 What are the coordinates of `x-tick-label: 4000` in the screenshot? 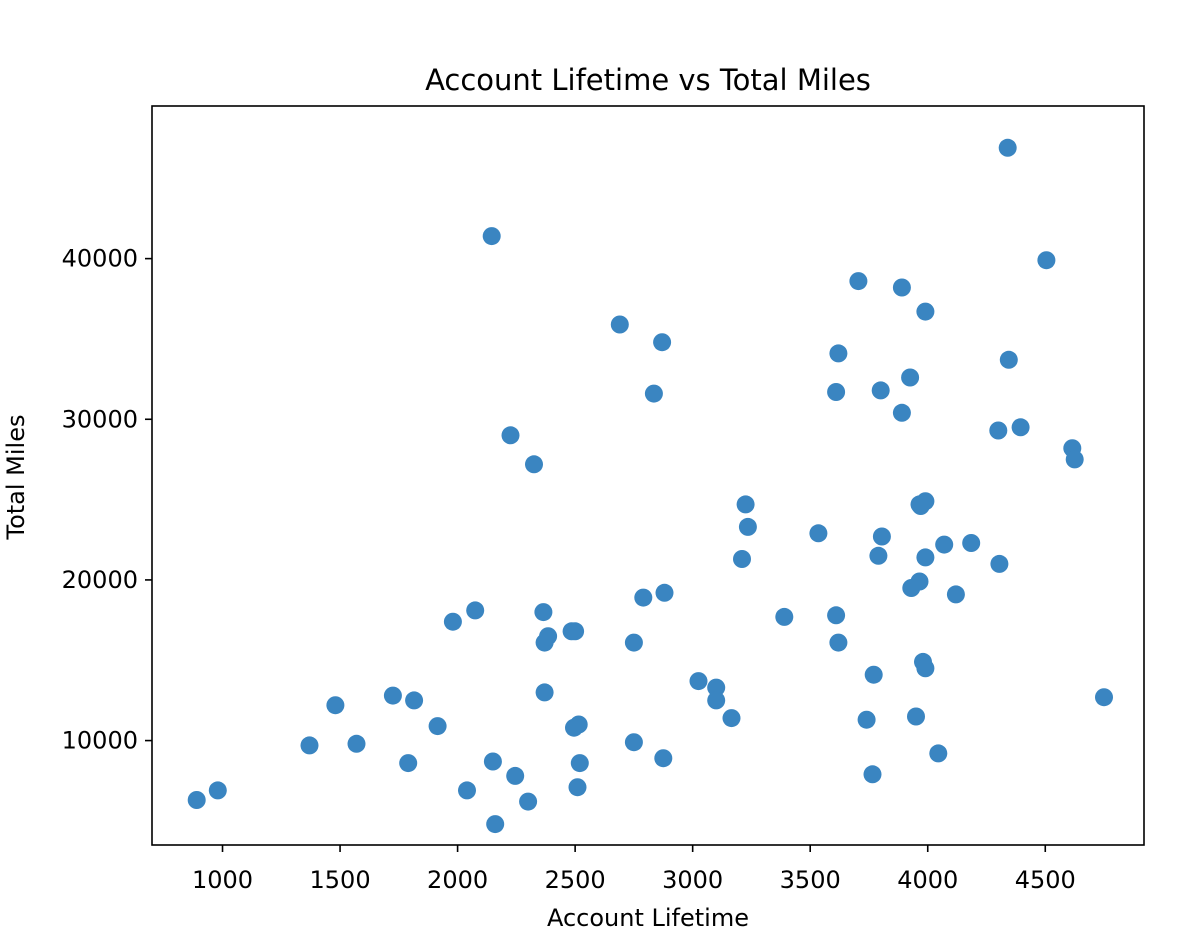 It's located at (927, 880).